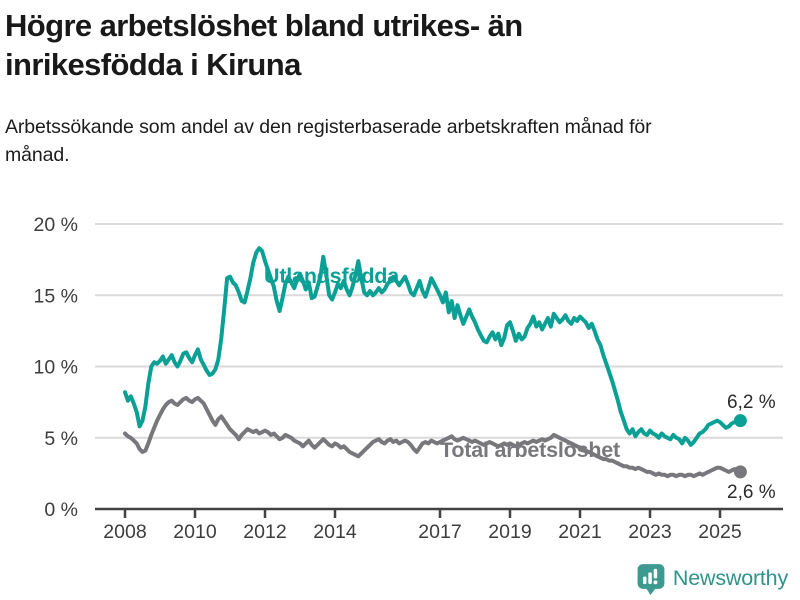  I want to click on newsworthy-bubble-chart-icon, so click(651, 579).